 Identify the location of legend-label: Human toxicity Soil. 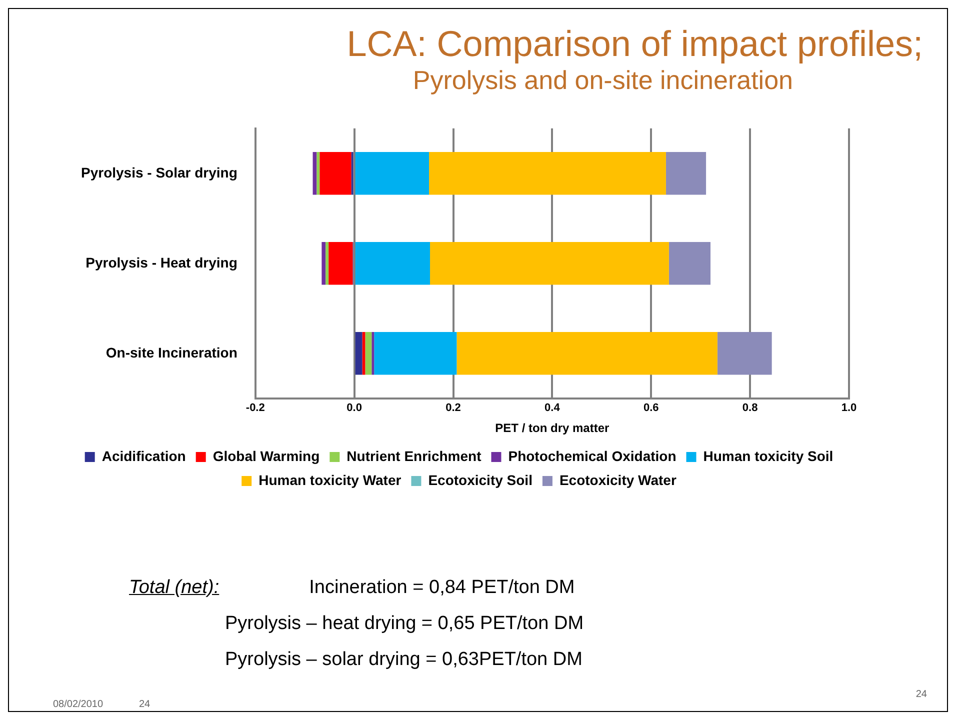
(768, 456).